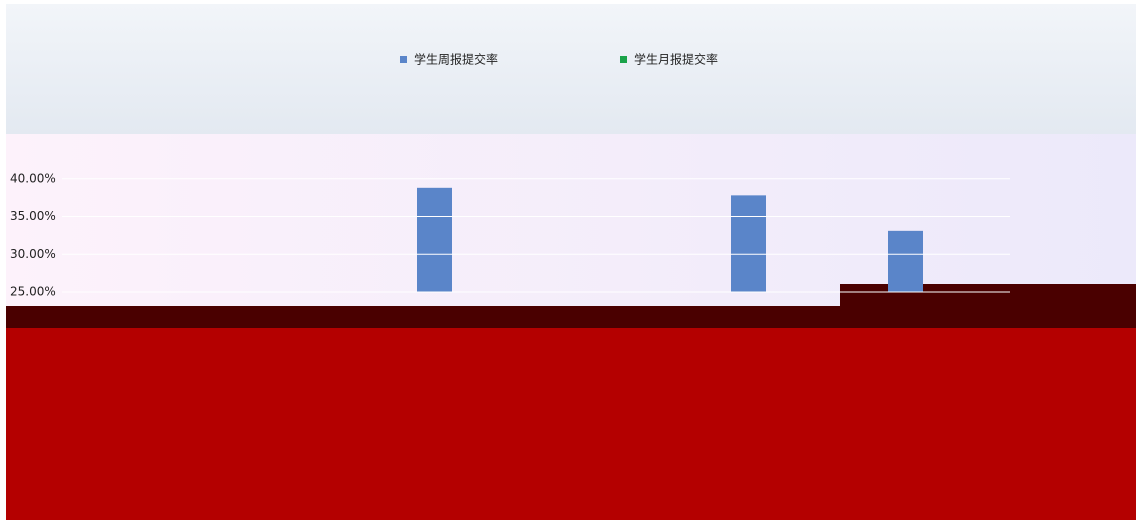 The width and height of the screenshot is (1139, 526). I want to click on legend-label: 学生月报提交率, so click(676, 59).